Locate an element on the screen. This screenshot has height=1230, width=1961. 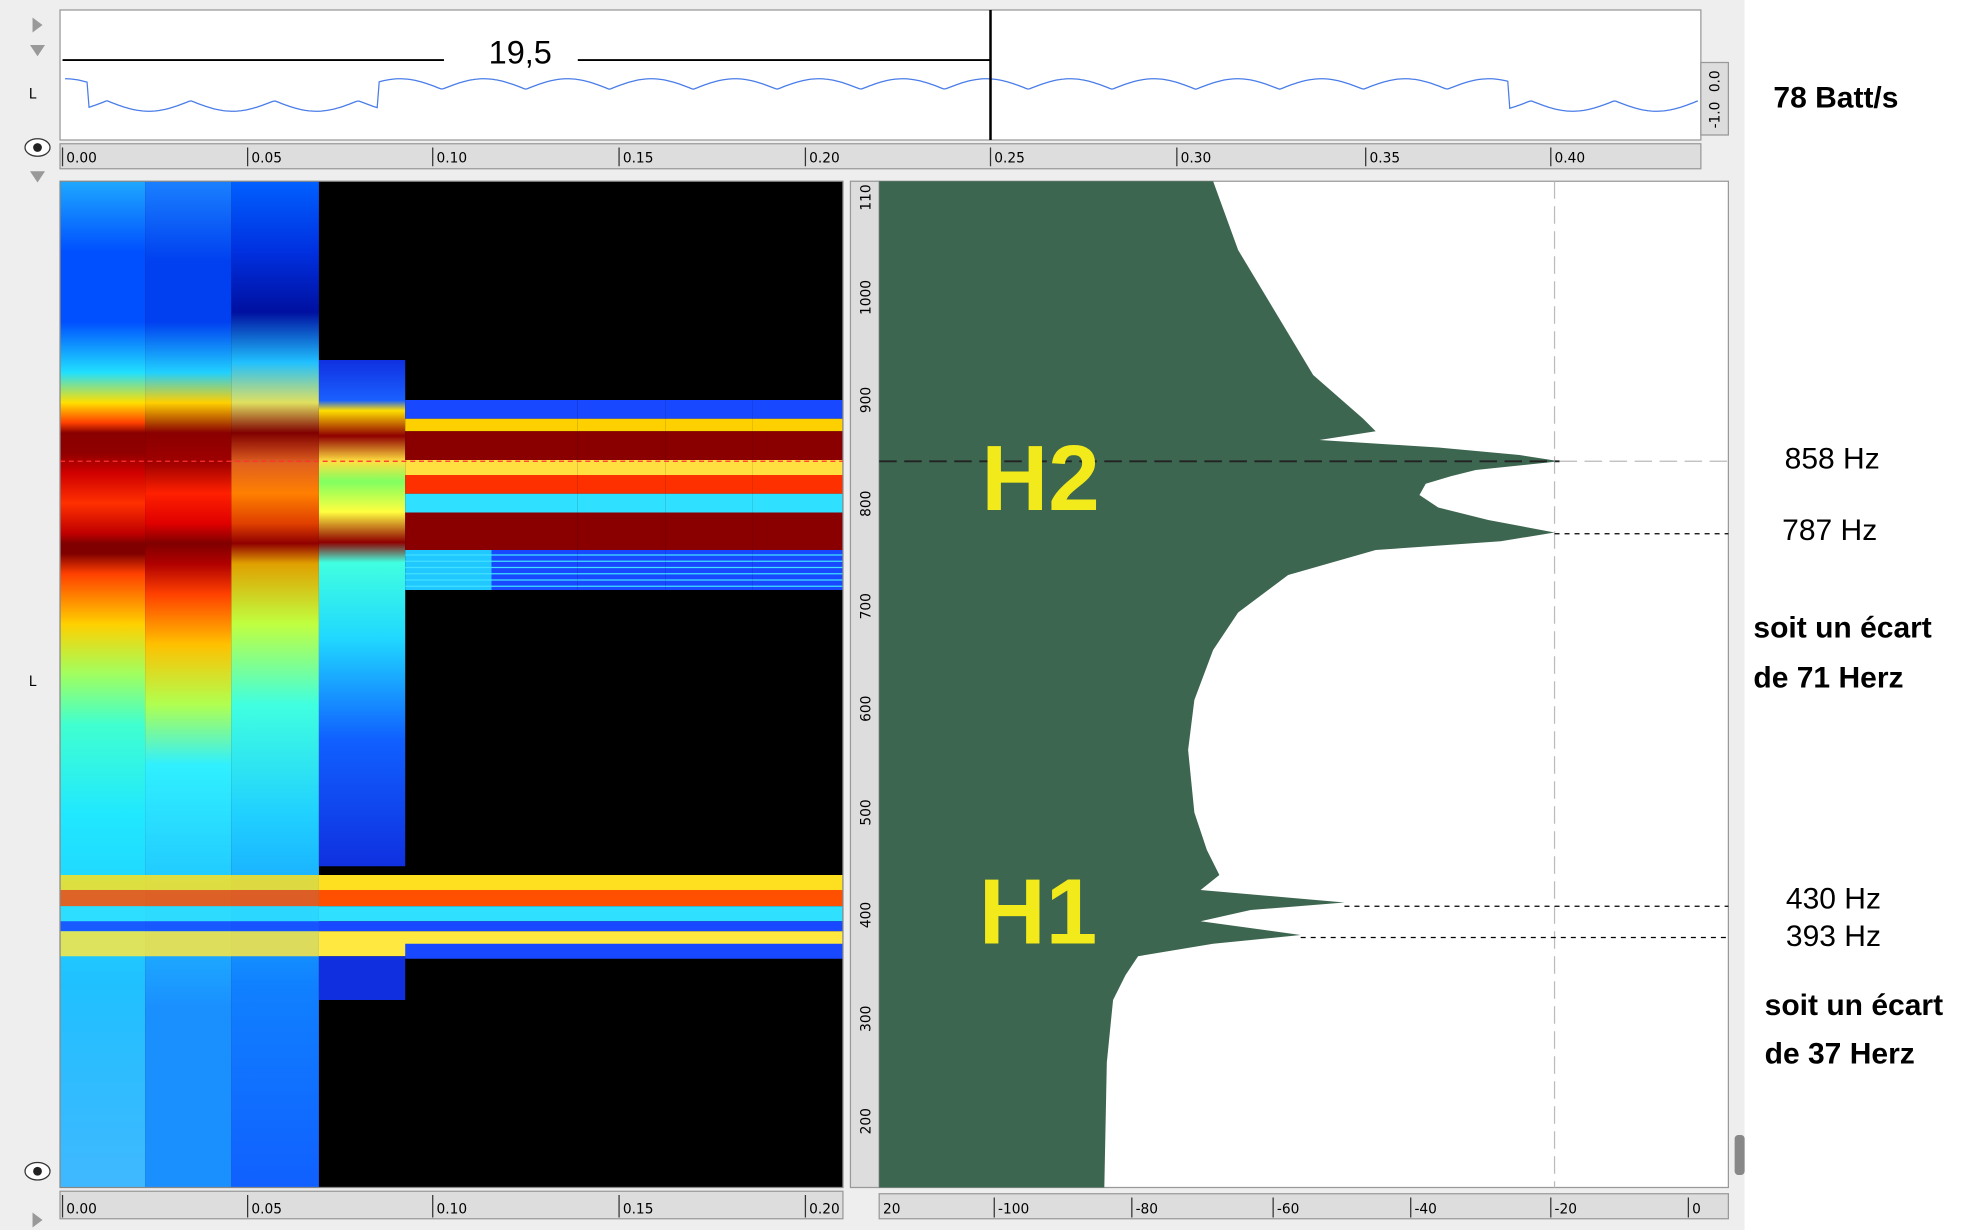
time-tick-label: 0.20 is located at coordinates (824, 1210).